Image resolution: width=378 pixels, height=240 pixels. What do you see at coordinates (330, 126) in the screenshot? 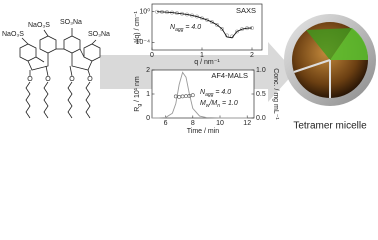
I see `caption: Tetramer micelle` at bounding box center [330, 126].